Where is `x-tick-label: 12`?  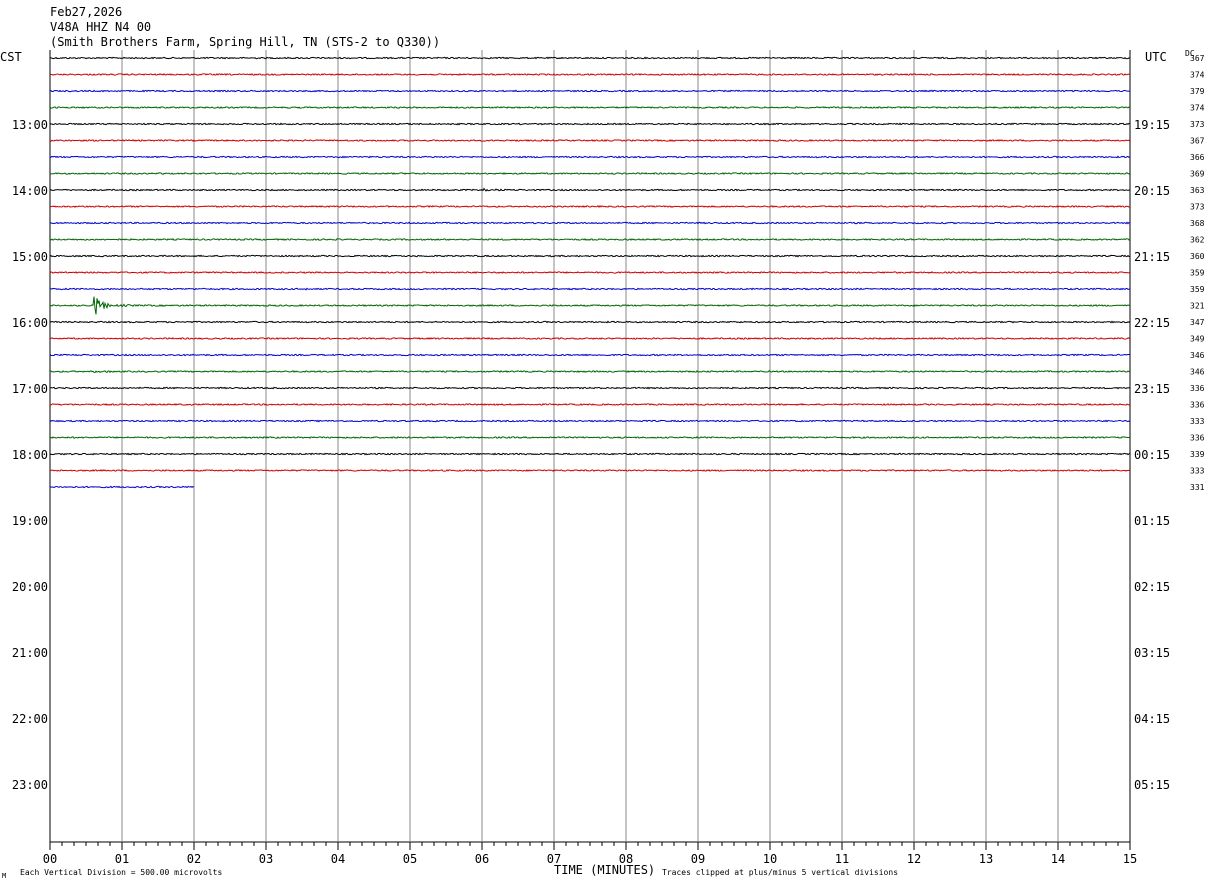
x-tick-label: 12 is located at coordinates (914, 859).